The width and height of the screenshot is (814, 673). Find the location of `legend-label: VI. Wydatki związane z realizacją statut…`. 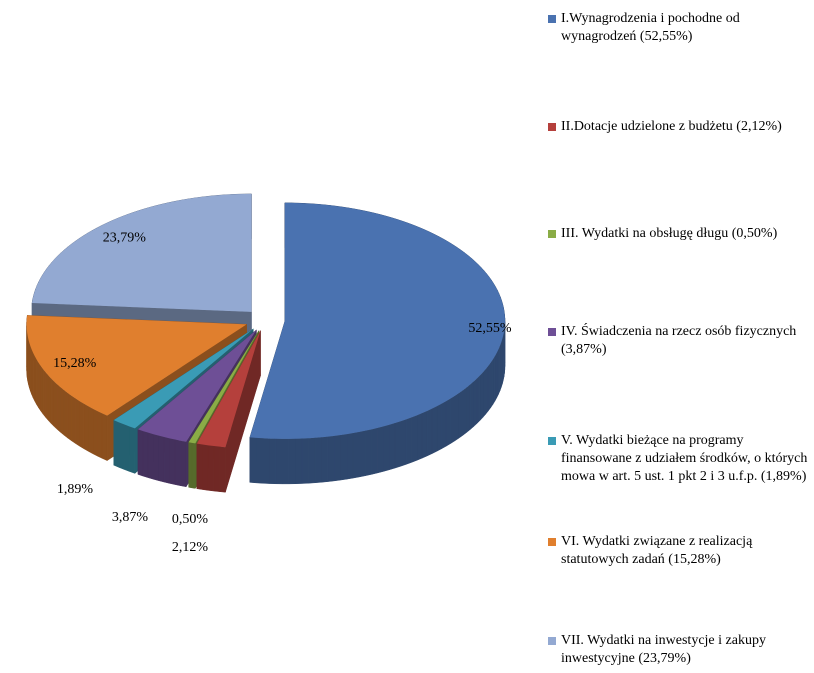

legend-label: VI. Wydatki związane z realizacją statut… is located at coordinates (657, 550).